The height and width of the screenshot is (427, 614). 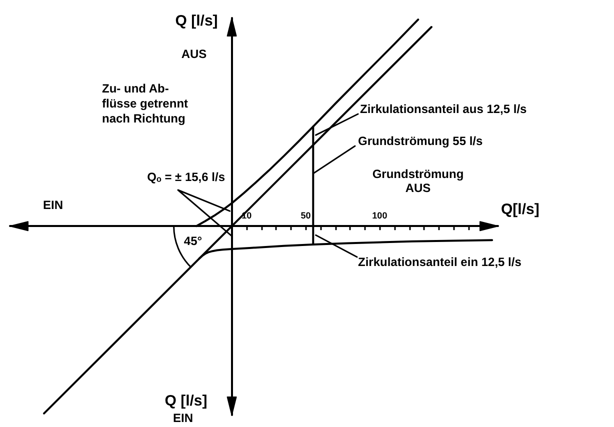 I want to click on x-tick-label: 100, so click(x=380, y=215).